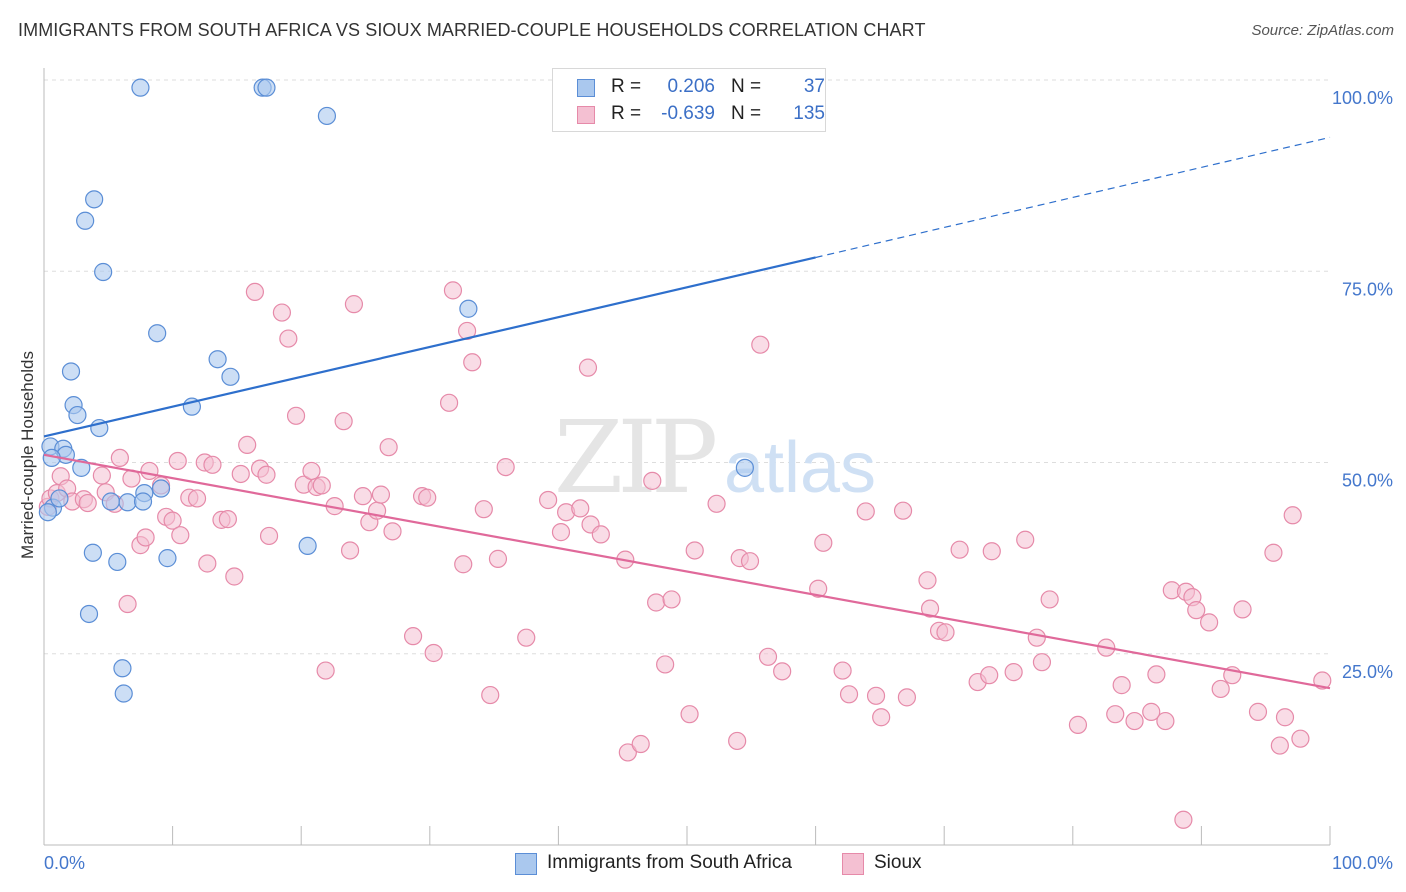 Image resolution: width=1406 pixels, height=892 pixels. Describe the element at coordinates (526, 864) in the screenshot. I see `bottom-legend-swatch-blue` at that location.